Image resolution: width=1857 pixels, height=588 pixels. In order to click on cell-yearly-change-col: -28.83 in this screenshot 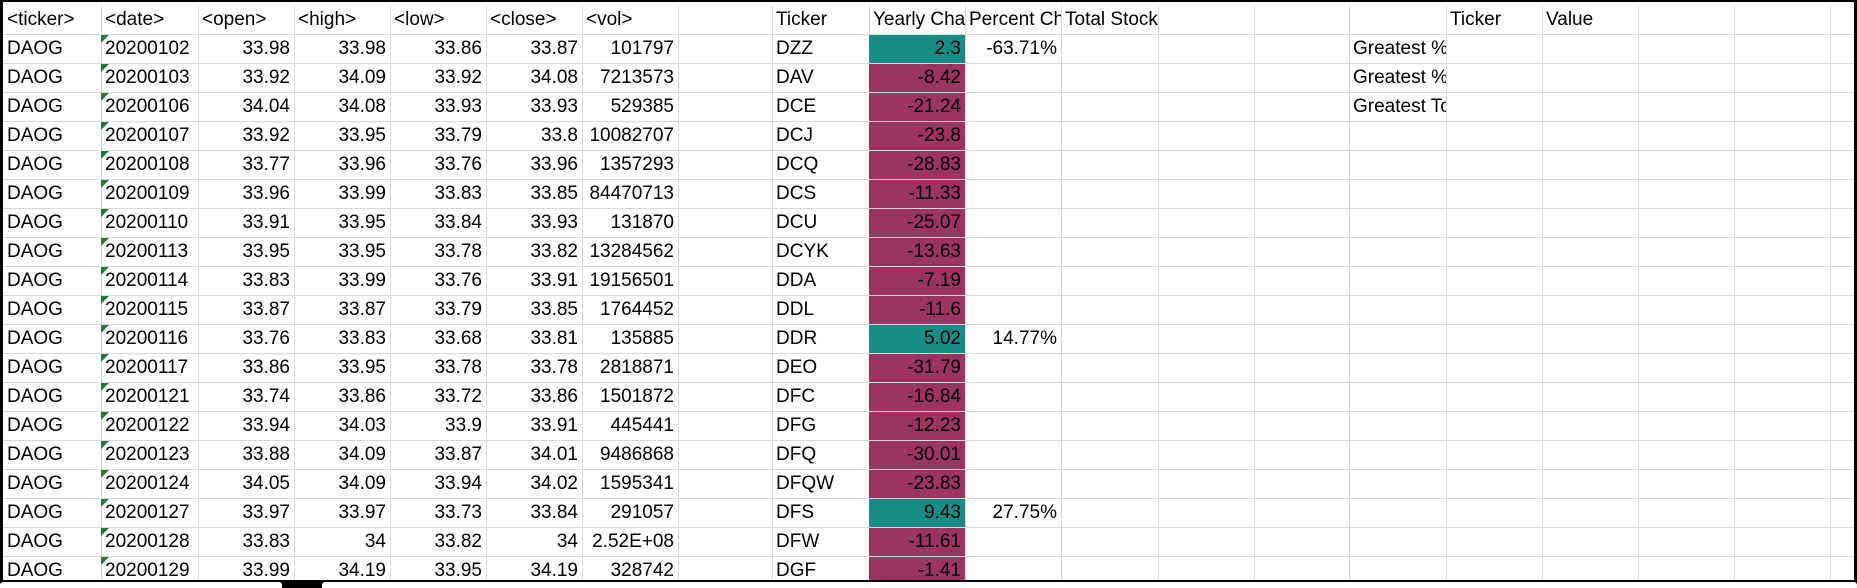, I will do `click(917, 165)`.